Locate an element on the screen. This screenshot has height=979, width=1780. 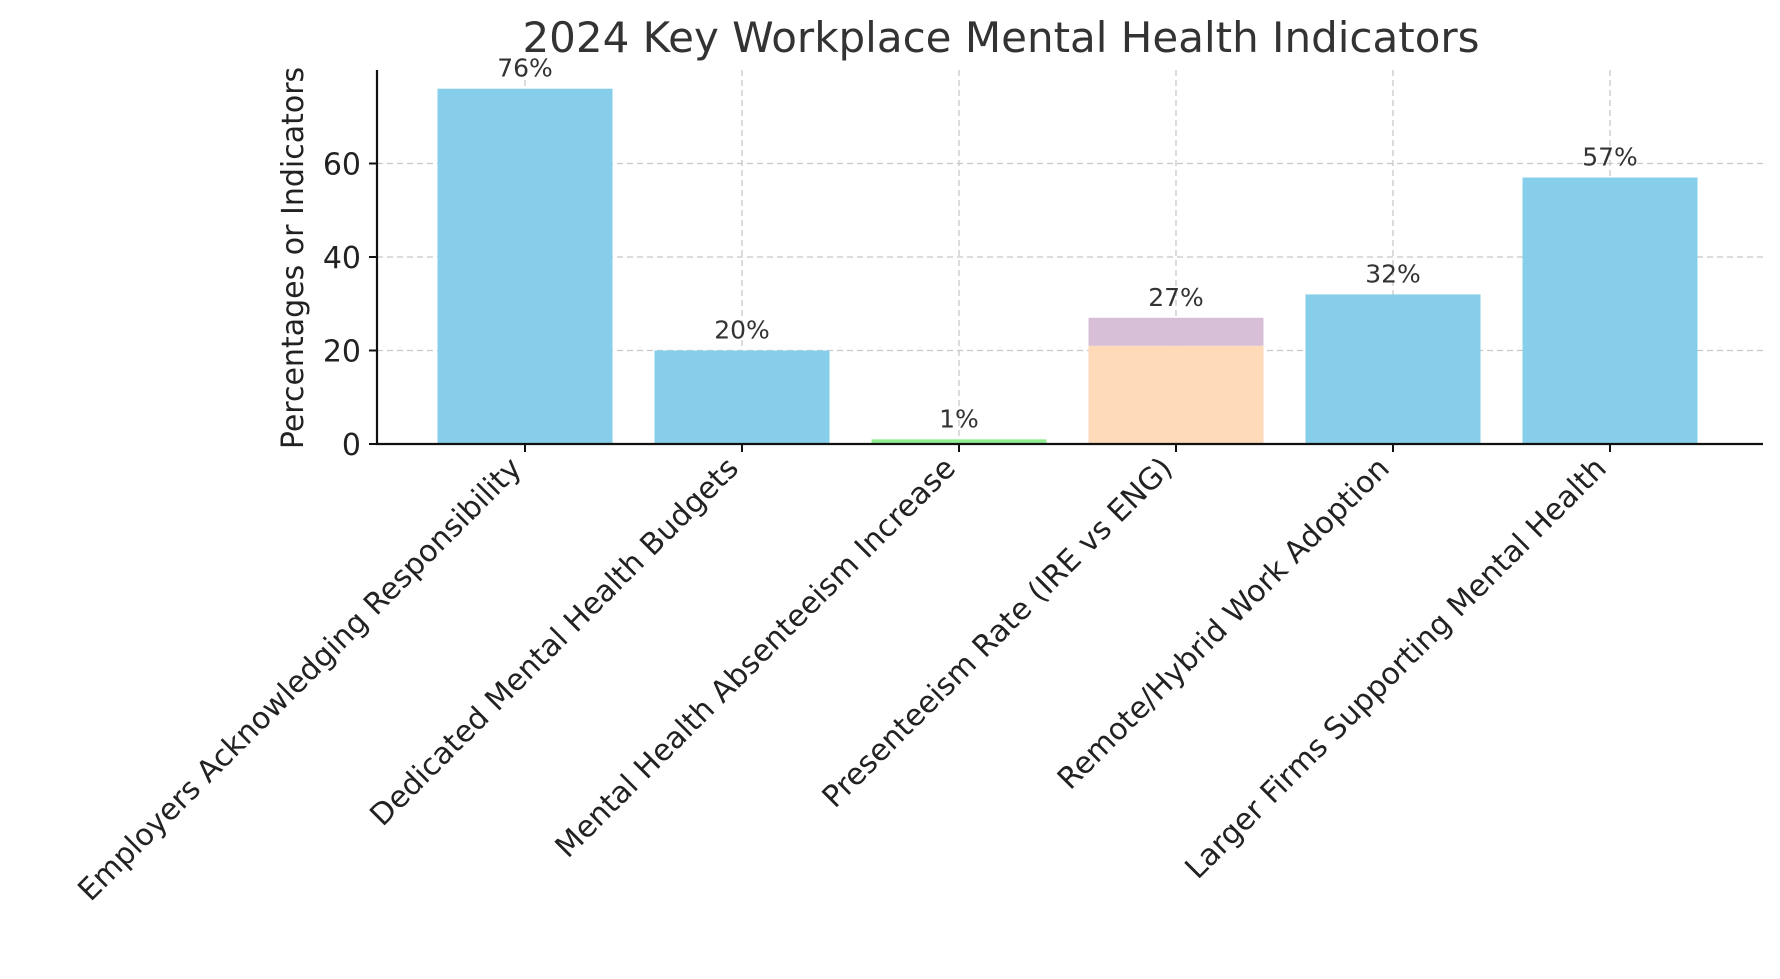
x-tick-label-3: Presenteeism Rate (IRE vs ENG) is located at coordinates (998, 633).